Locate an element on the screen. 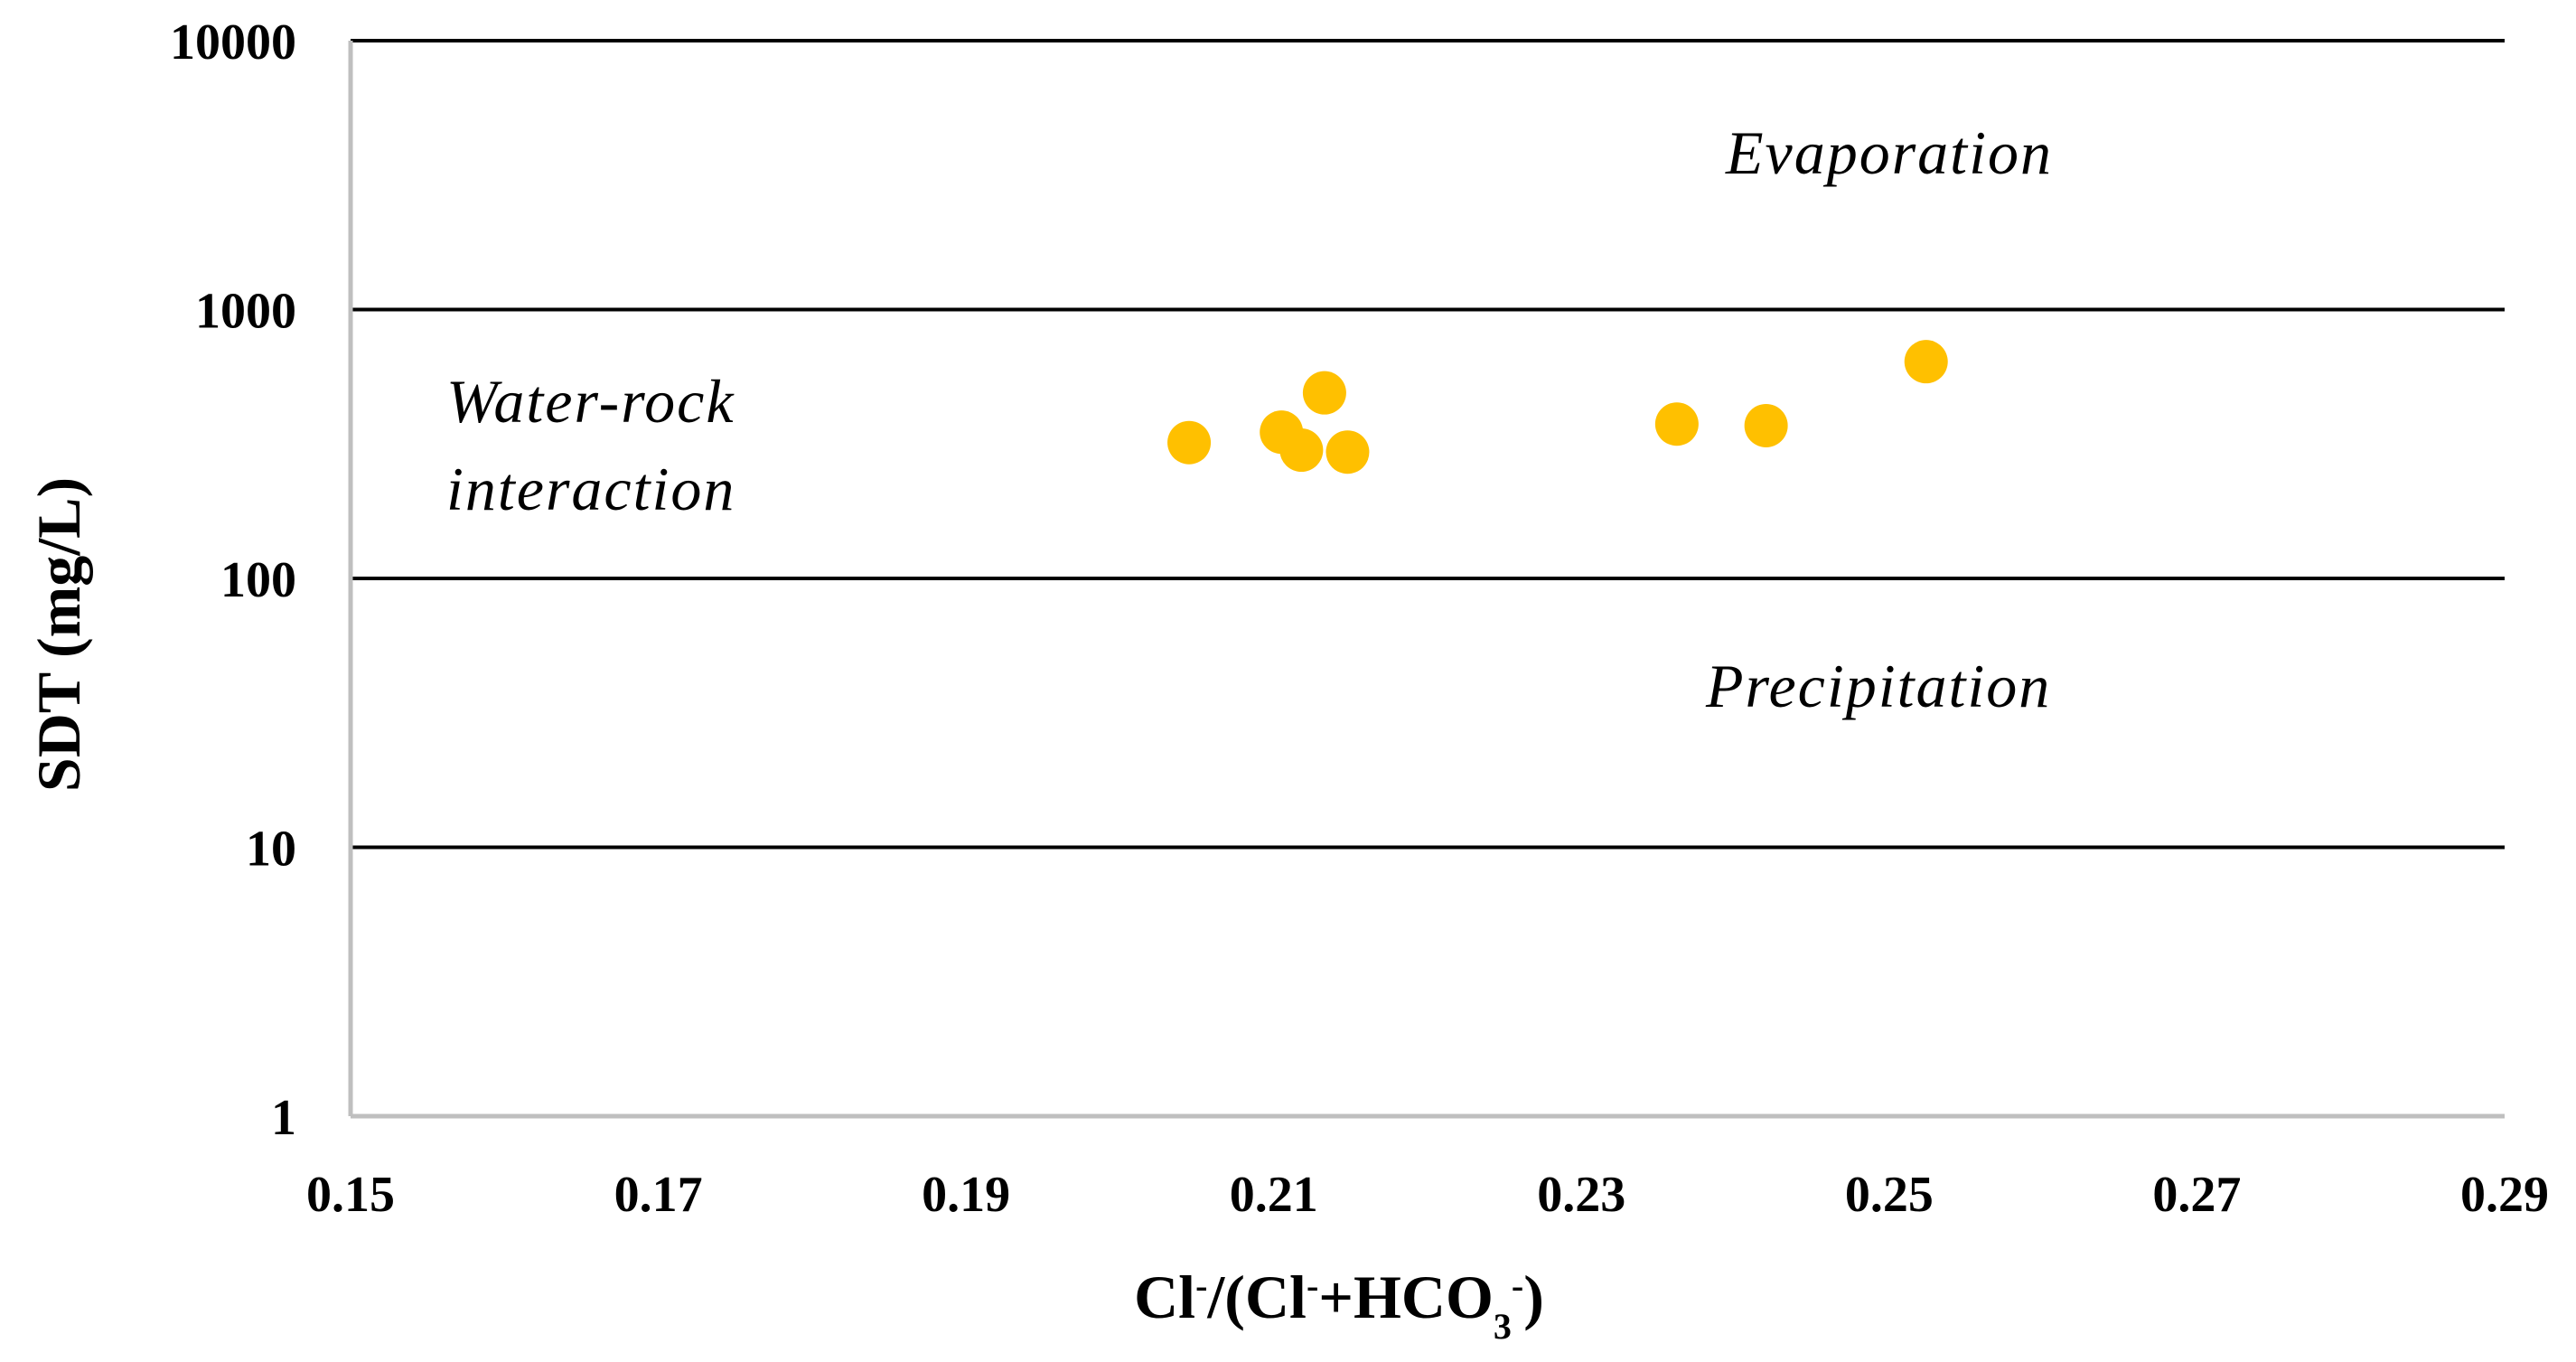 This screenshot has height=1362, width=2576. x-tick-label-0.27: 0.27 is located at coordinates (2196, 1195).